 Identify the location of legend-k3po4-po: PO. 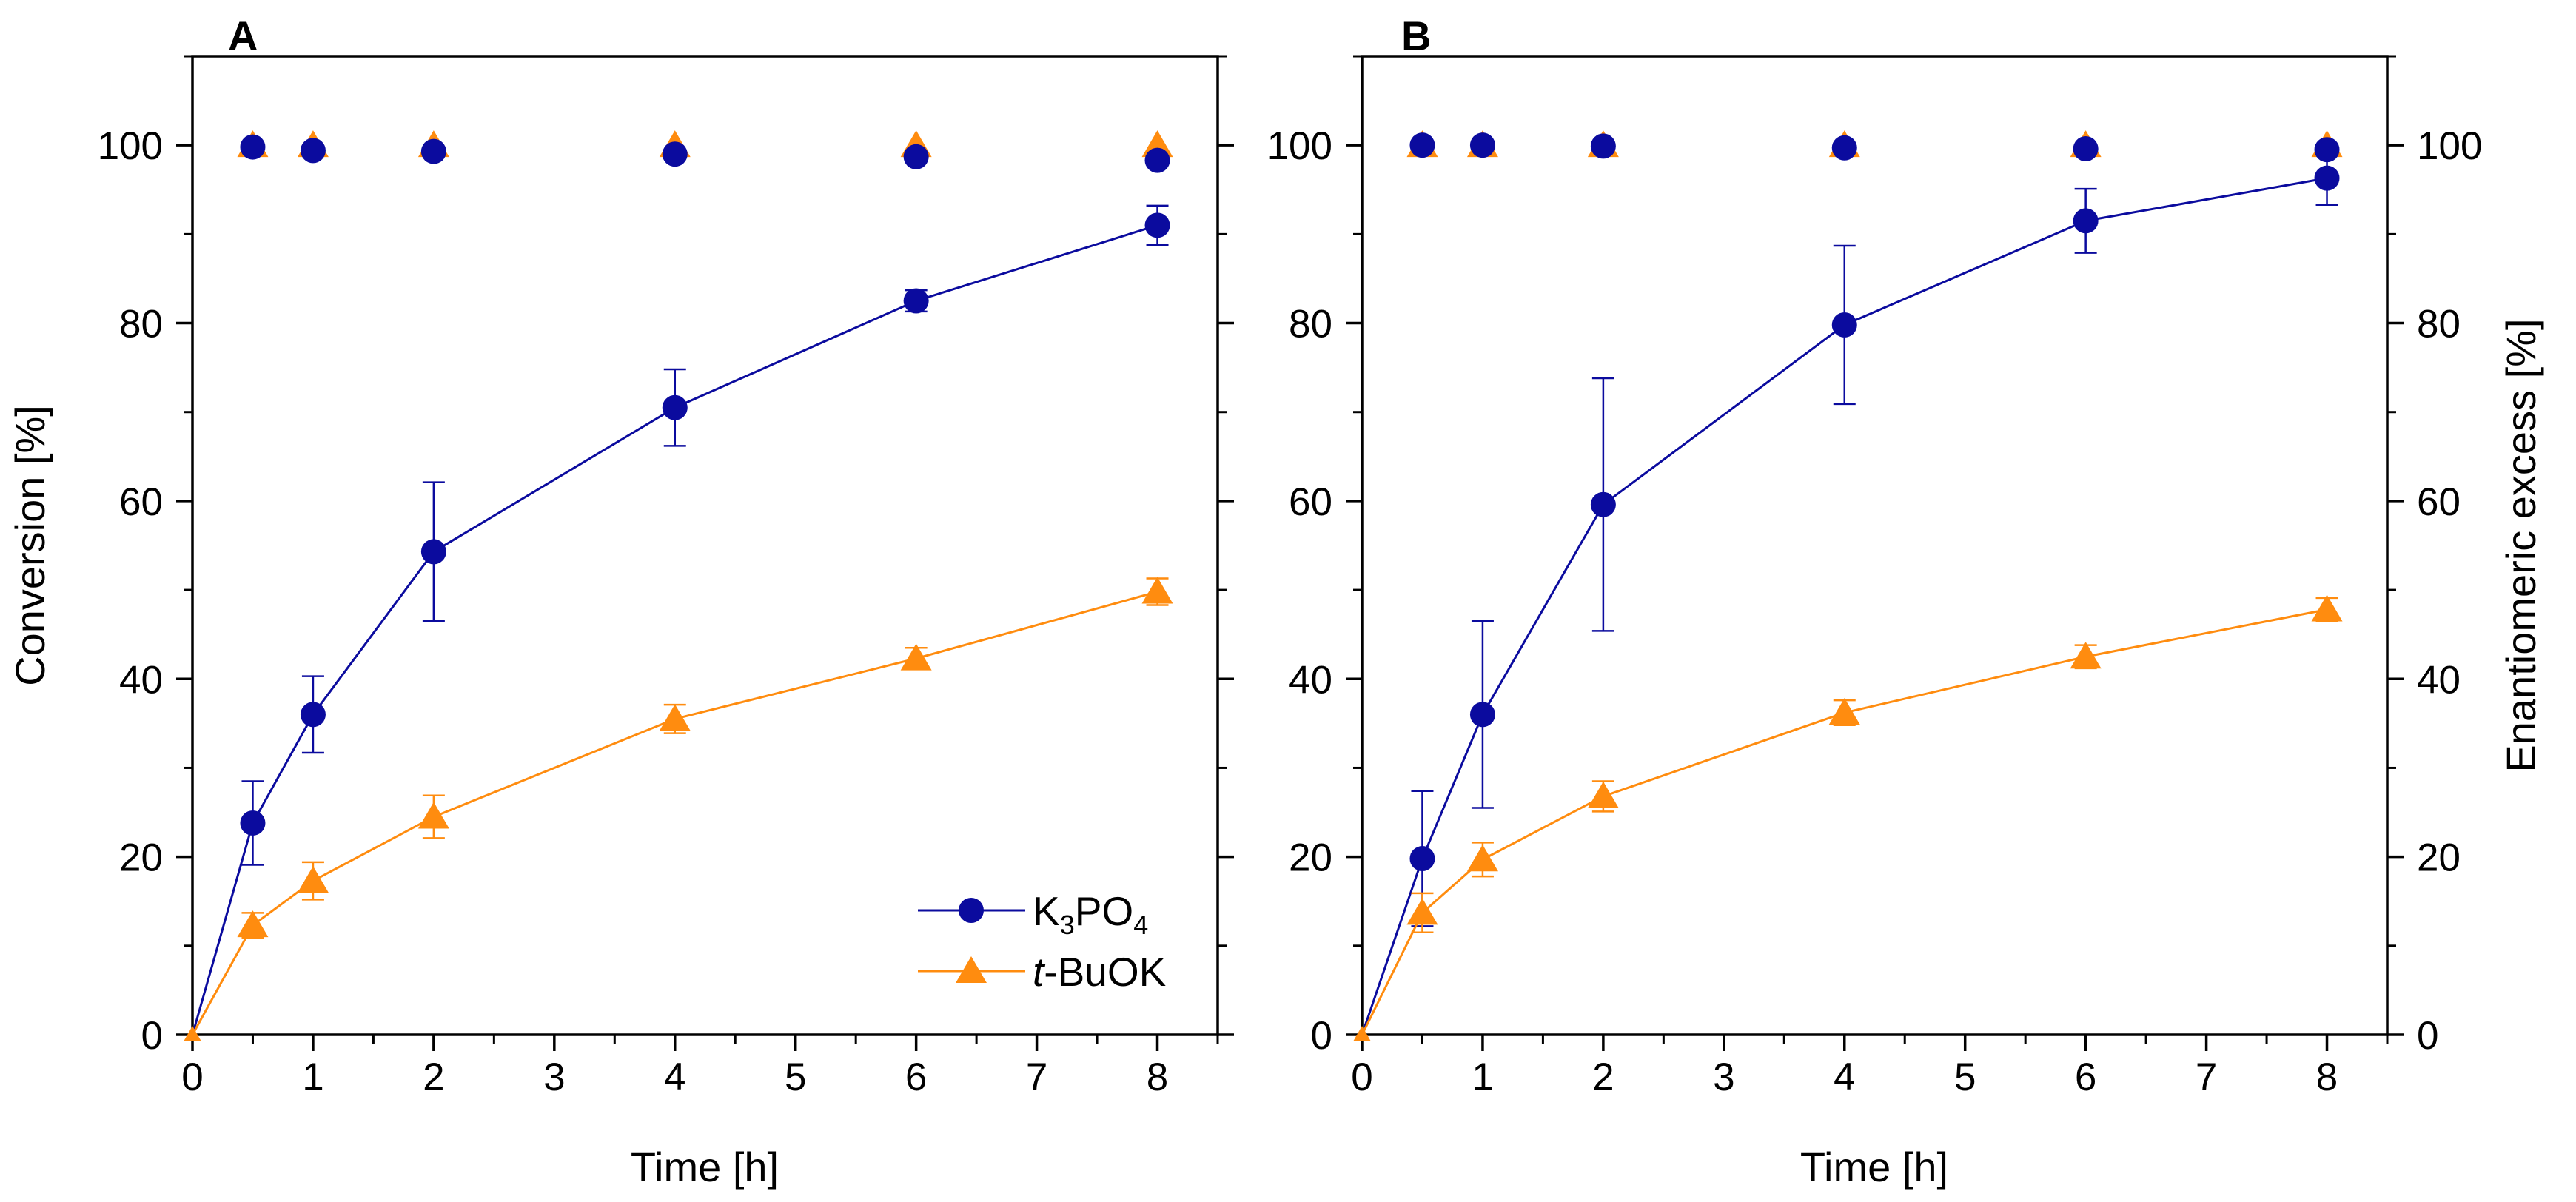
(1104, 911).